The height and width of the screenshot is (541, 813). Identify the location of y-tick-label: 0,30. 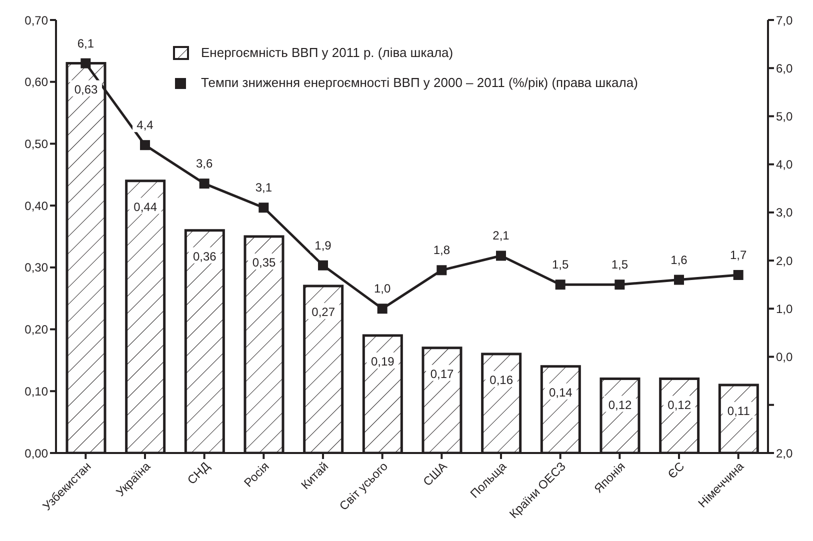
(36, 267).